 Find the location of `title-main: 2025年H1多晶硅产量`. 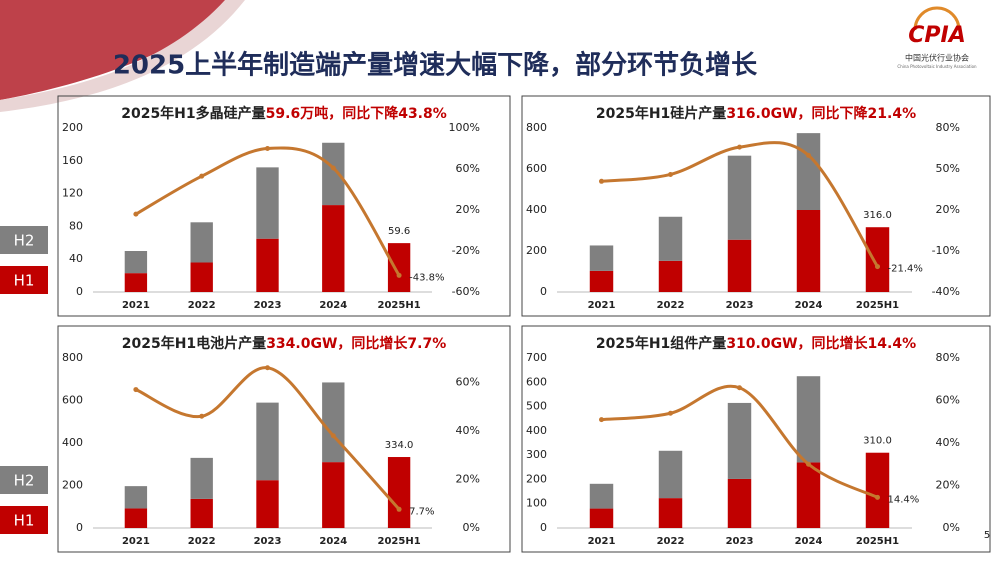

title-main: 2025年H1多晶硅产量 is located at coordinates (193, 113).